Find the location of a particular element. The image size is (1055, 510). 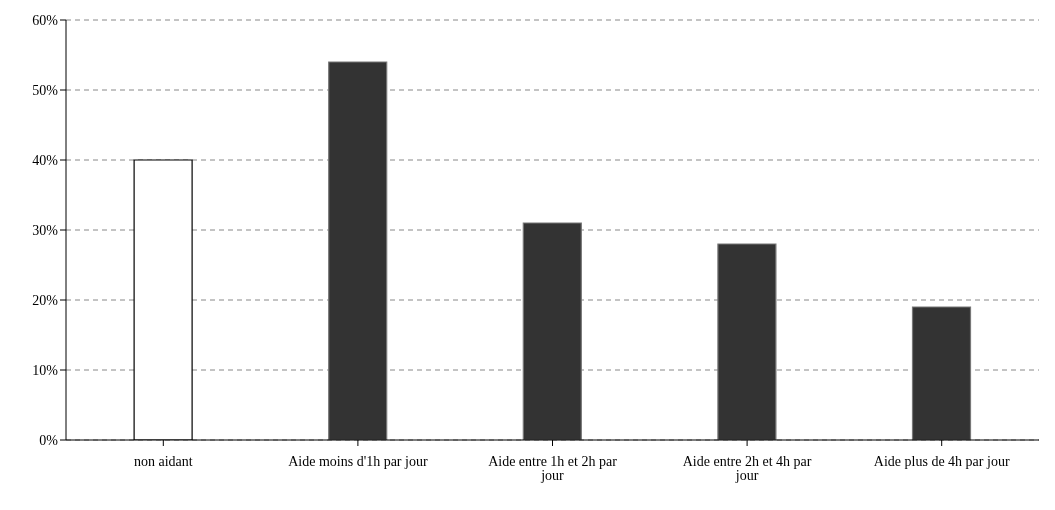

y-tick-label: 60% is located at coordinates (45, 20).